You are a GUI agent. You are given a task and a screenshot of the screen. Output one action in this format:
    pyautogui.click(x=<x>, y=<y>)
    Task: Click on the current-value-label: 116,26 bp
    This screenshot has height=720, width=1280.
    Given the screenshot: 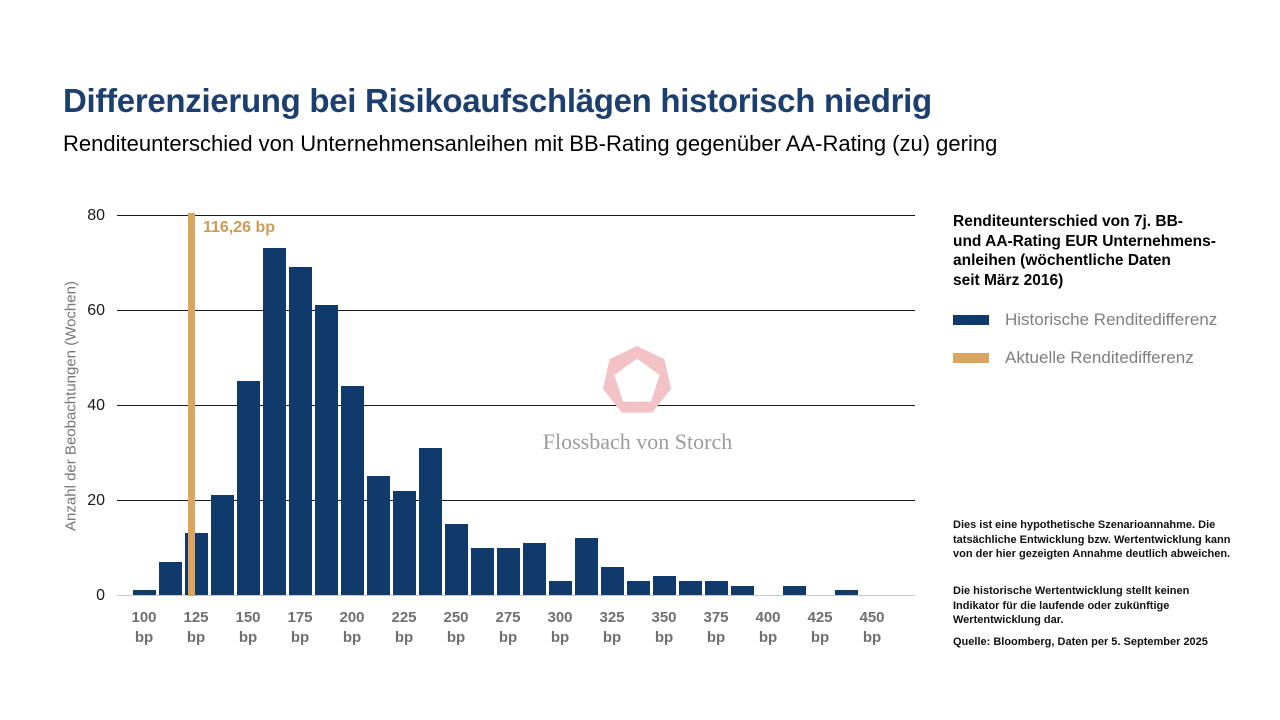 What is the action you would take?
    pyautogui.click(x=239, y=227)
    